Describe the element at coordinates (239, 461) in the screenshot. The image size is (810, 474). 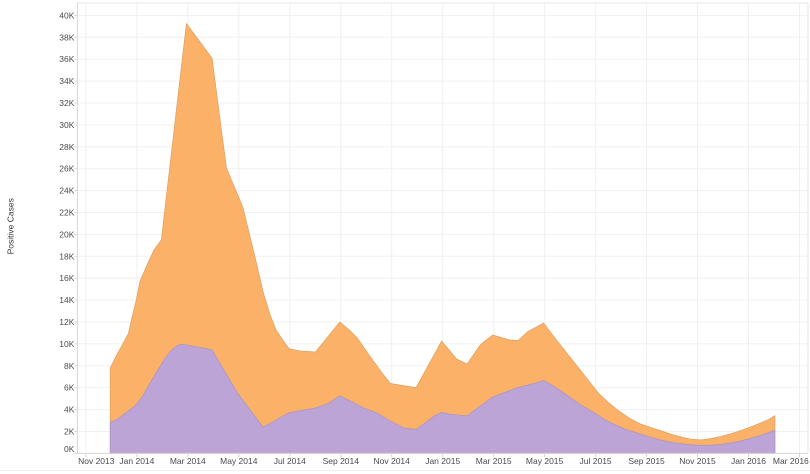
I see `svg-text: May 2014` at that location.